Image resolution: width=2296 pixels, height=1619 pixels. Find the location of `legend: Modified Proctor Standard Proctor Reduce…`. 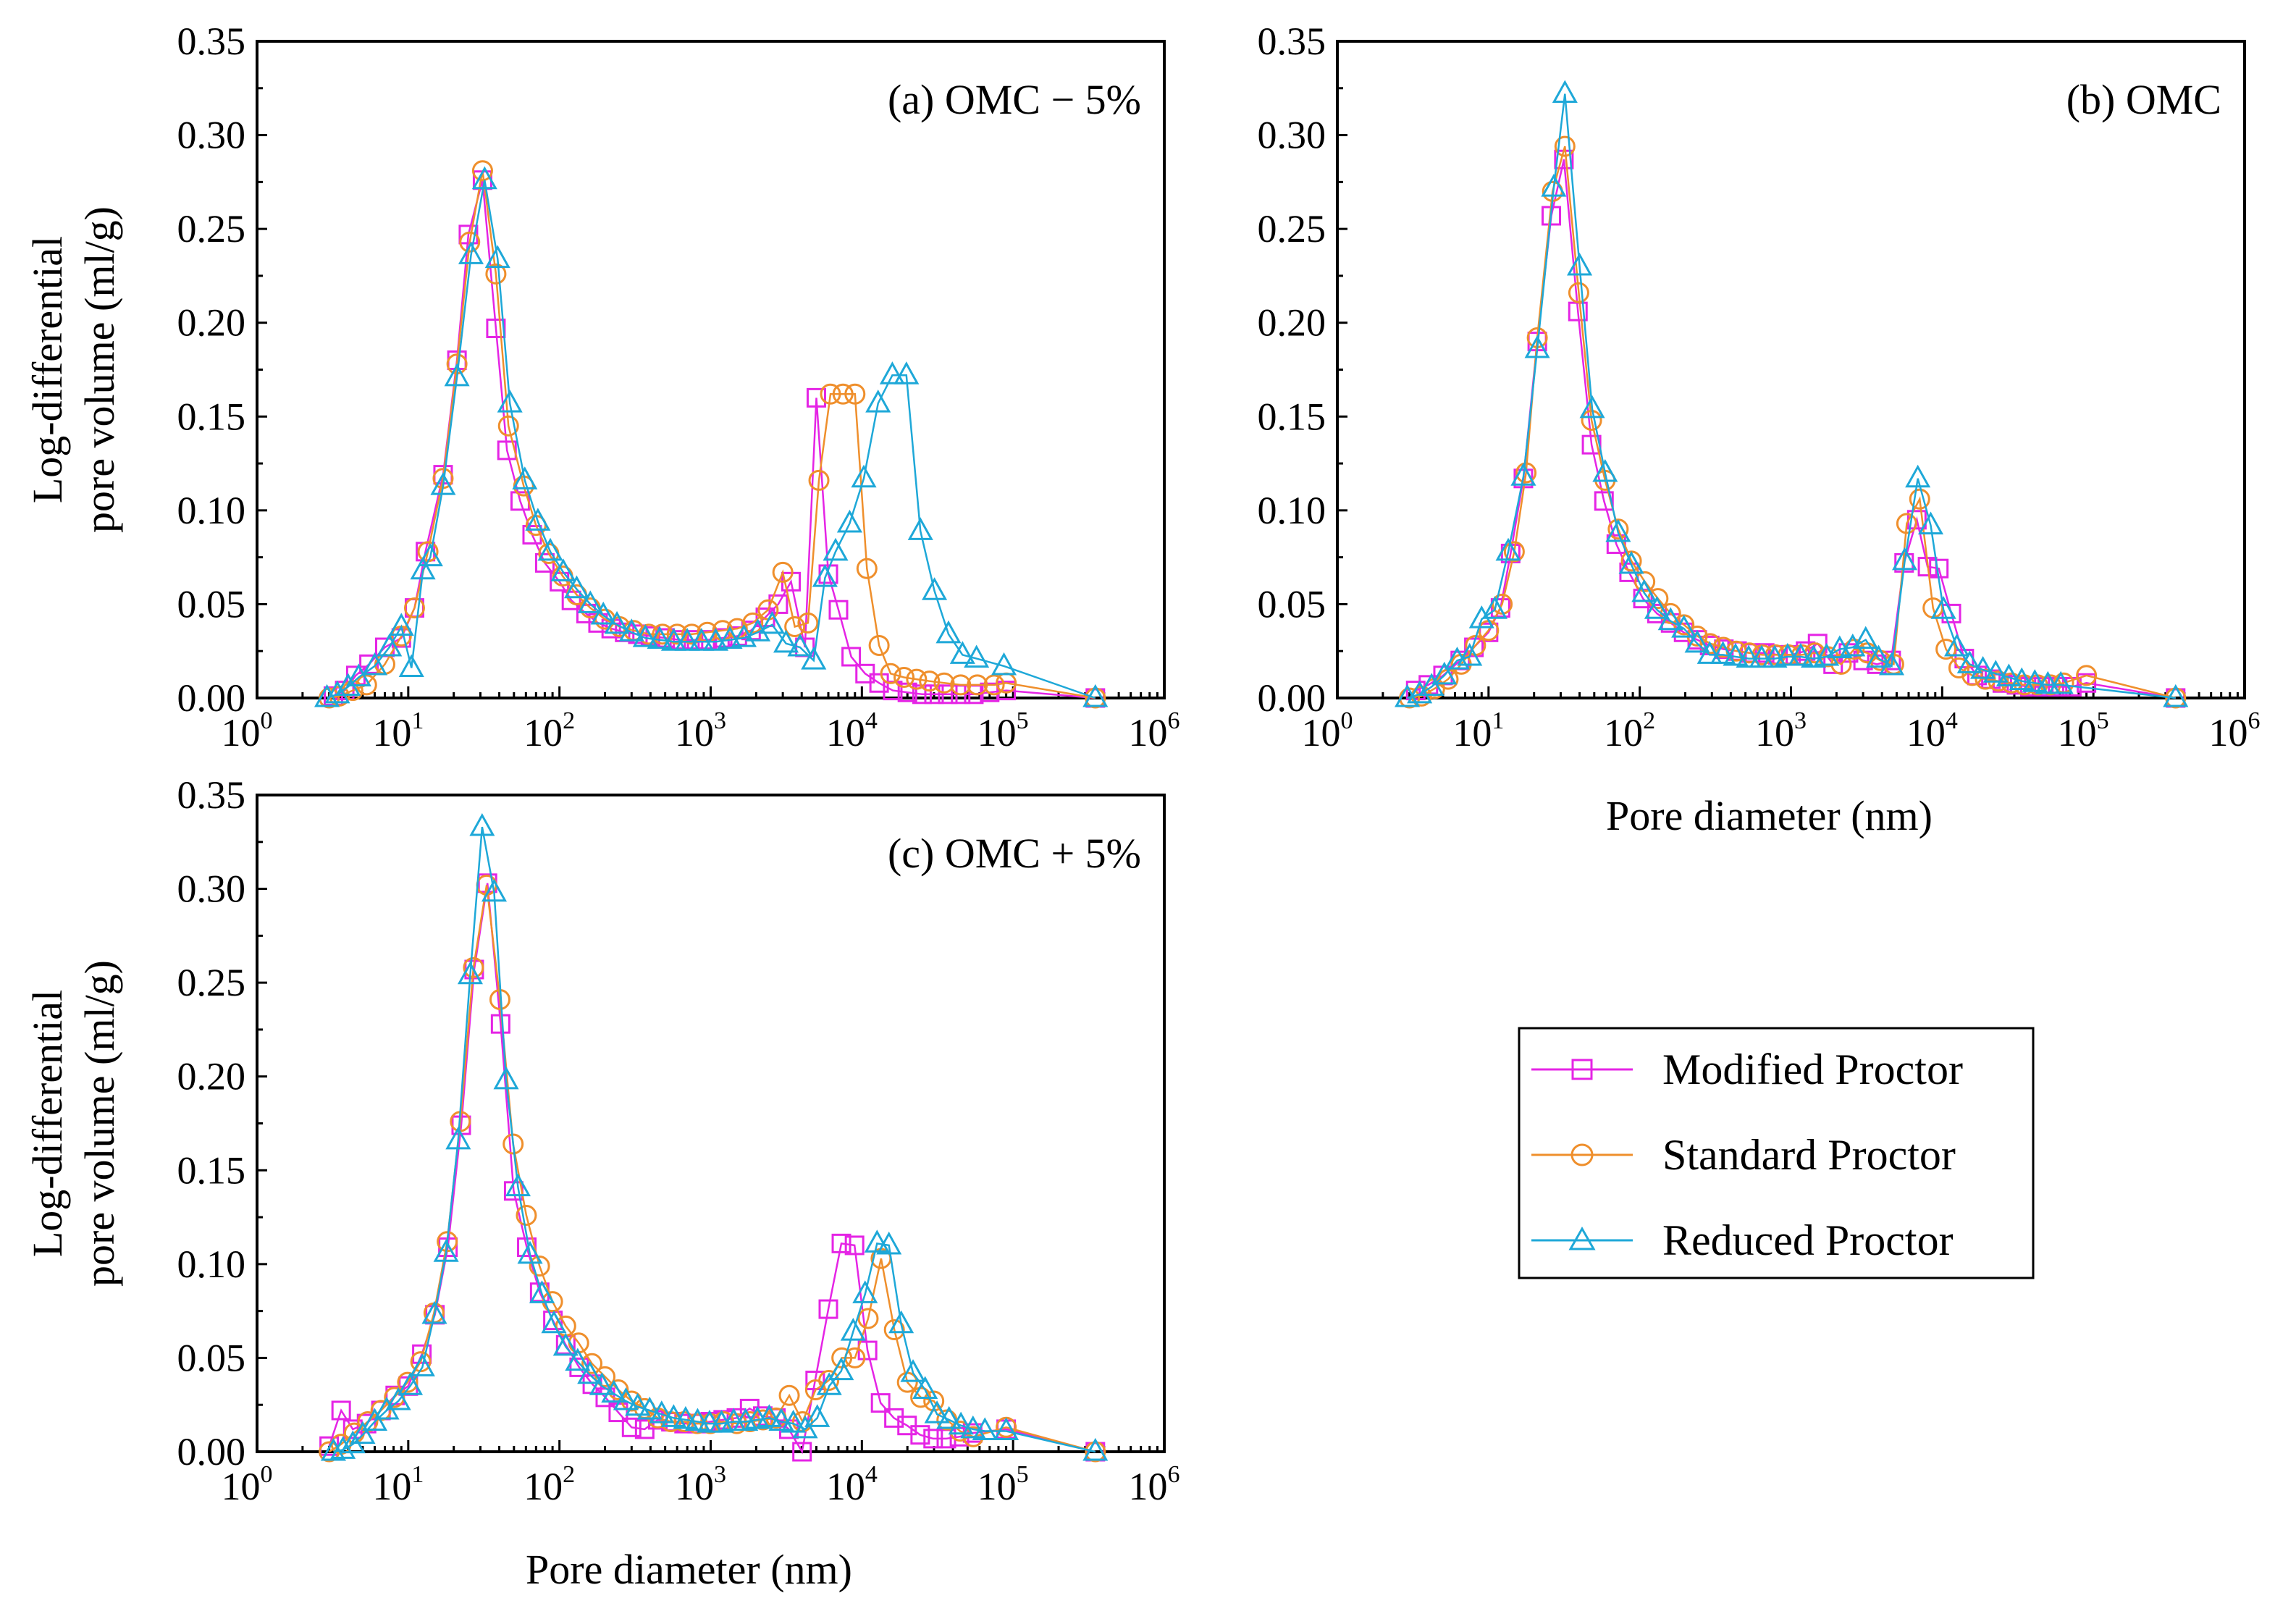

legend: Modified Proctor Standard Proctor Reduce… is located at coordinates (1776, 1153).